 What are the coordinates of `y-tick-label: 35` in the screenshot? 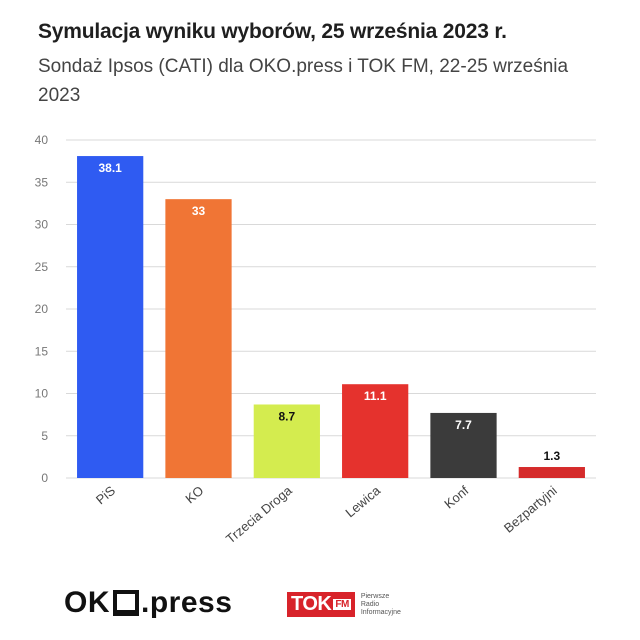 It's located at (42, 182).